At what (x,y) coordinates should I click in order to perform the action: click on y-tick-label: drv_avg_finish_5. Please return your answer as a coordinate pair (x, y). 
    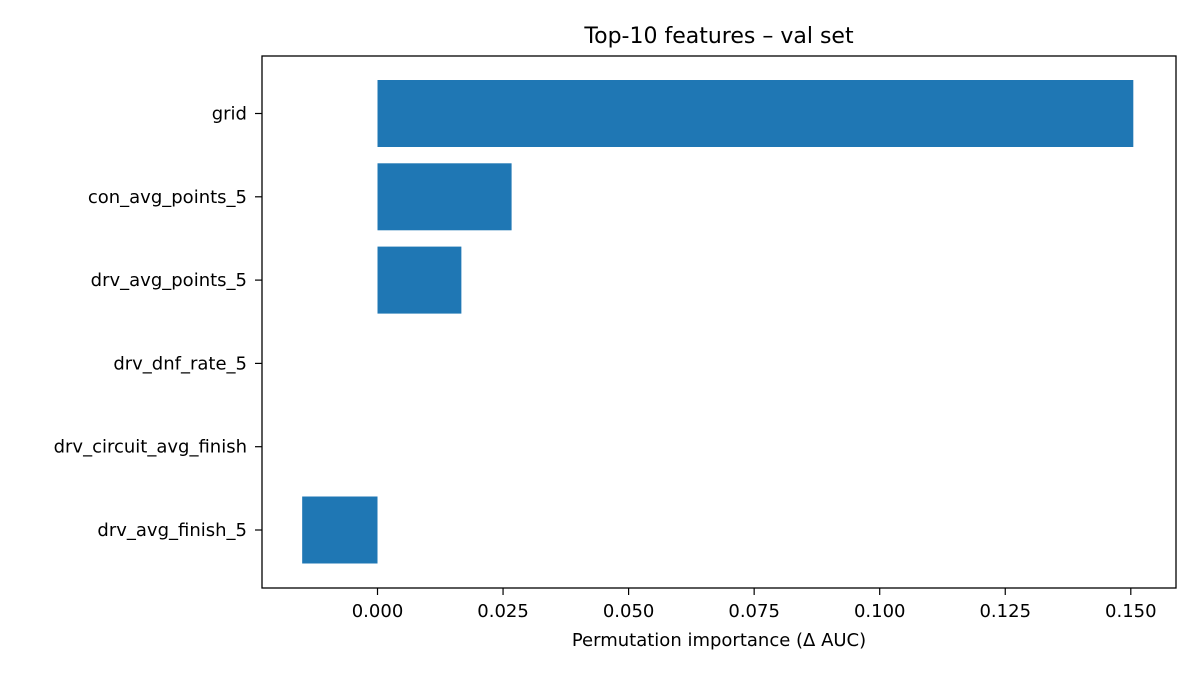
    Looking at the image, I should click on (172, 530).